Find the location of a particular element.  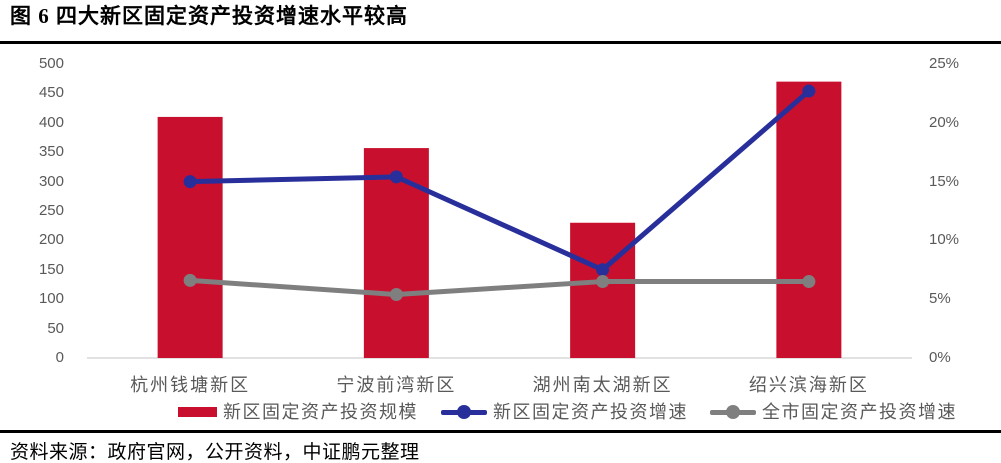

legend-label: 全市固定资产投资增速 is located at coordinates (859, 412).